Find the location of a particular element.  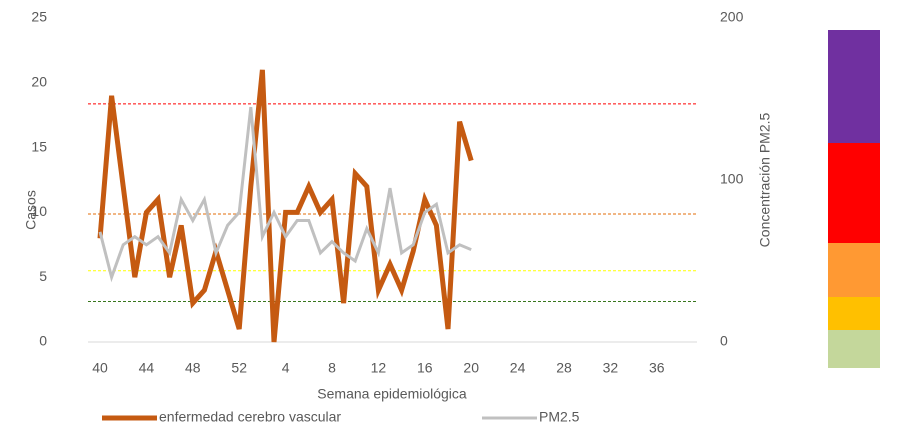

y-tick-label: 25 is located at coordinates (39, 17).